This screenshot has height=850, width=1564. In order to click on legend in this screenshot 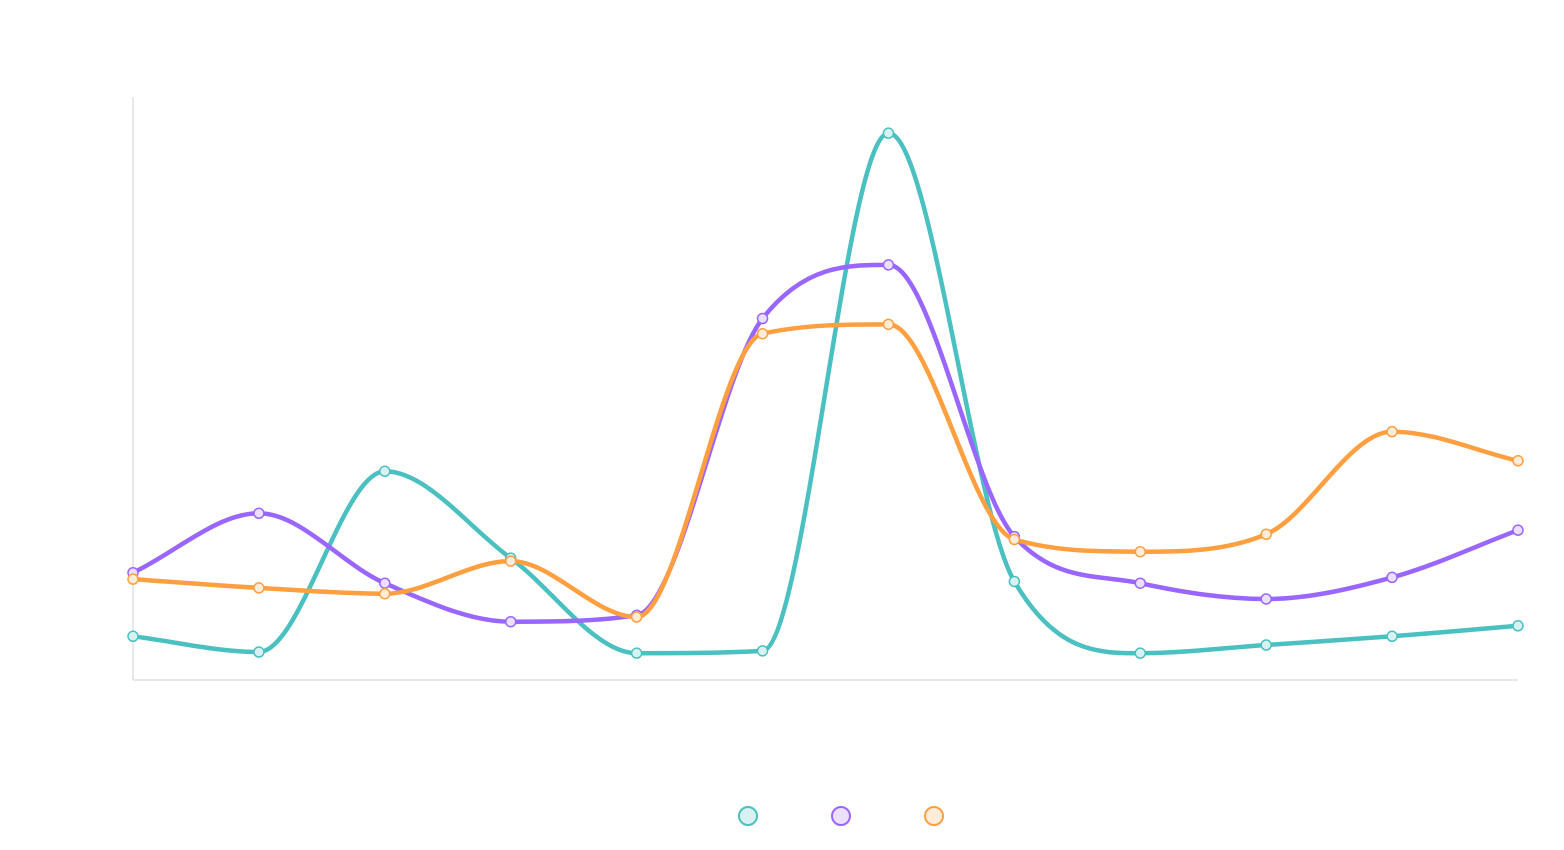, I will do `click(782, 816)`.